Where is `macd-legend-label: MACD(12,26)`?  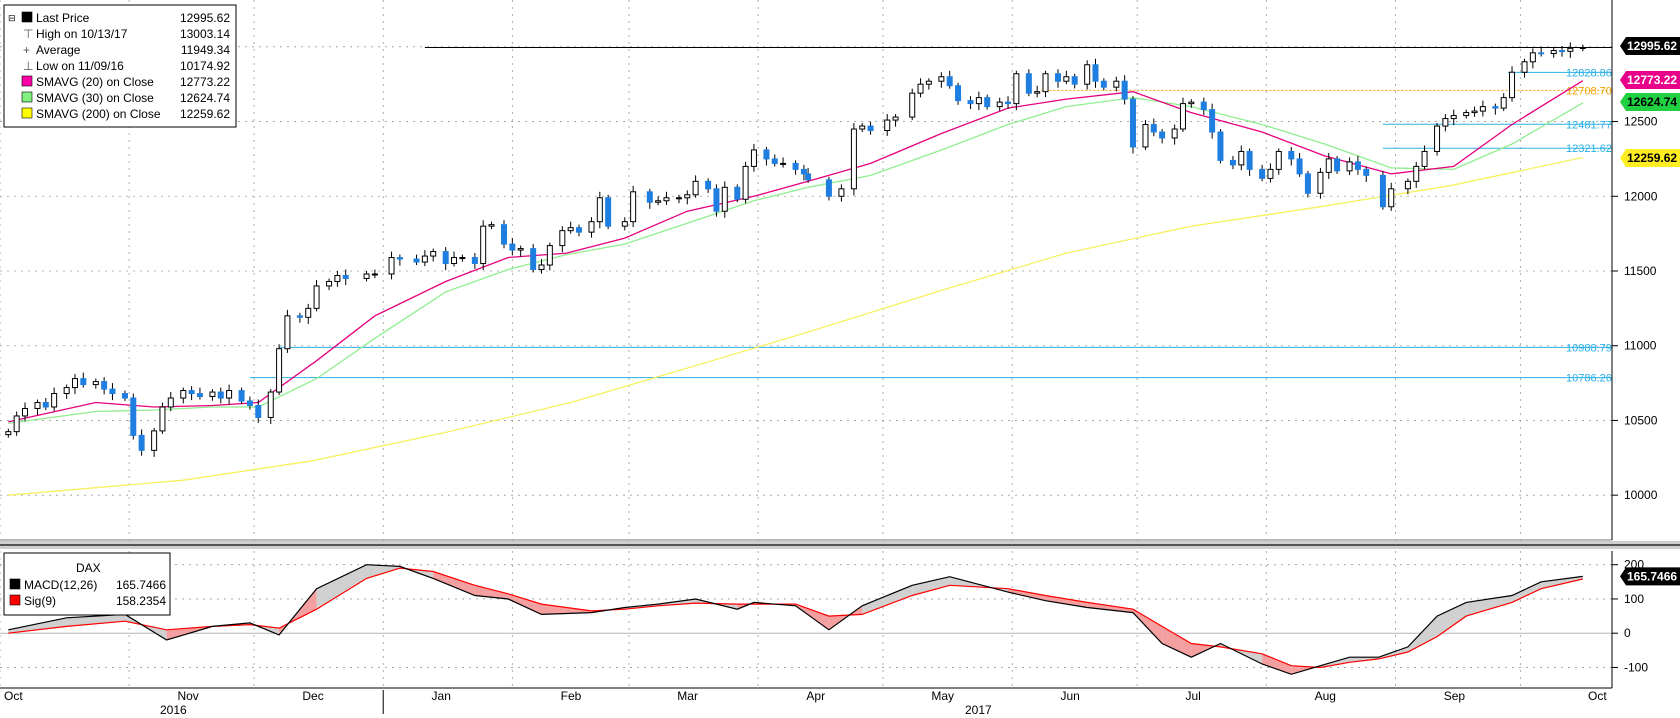 macd-legend-label: MACD(12,26) is located at coordinates (60, 585).